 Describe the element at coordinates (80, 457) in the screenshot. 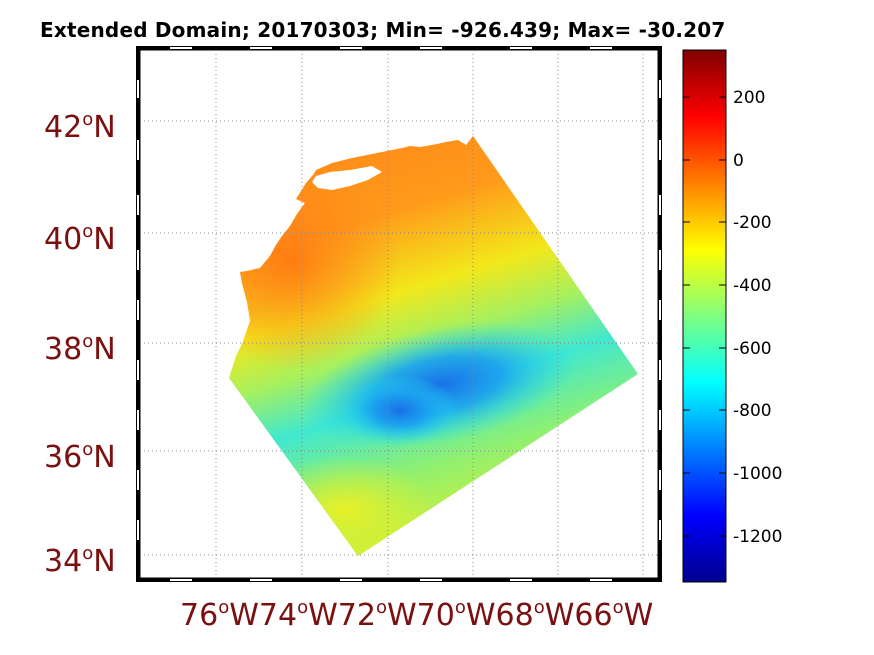

I see `lat-label-36: 36oN` at that location.